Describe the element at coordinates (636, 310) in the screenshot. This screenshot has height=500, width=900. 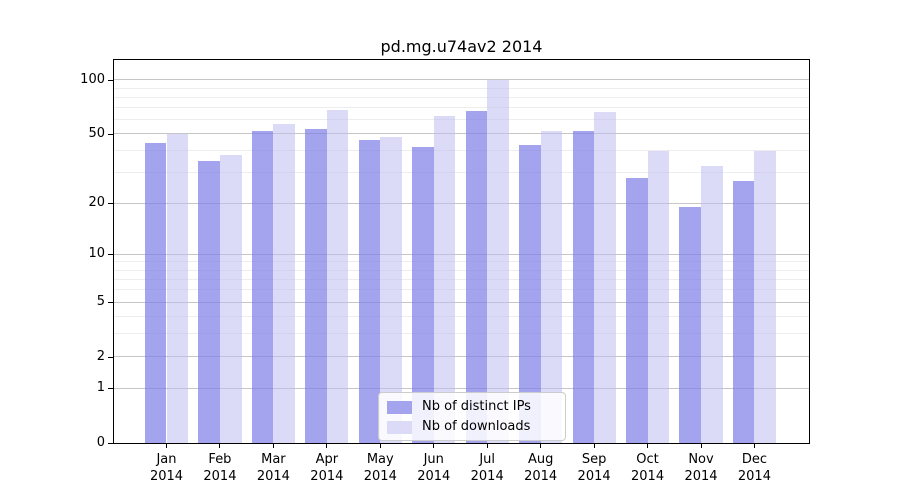
I see `bar-distinct-ips-oct` at that location.